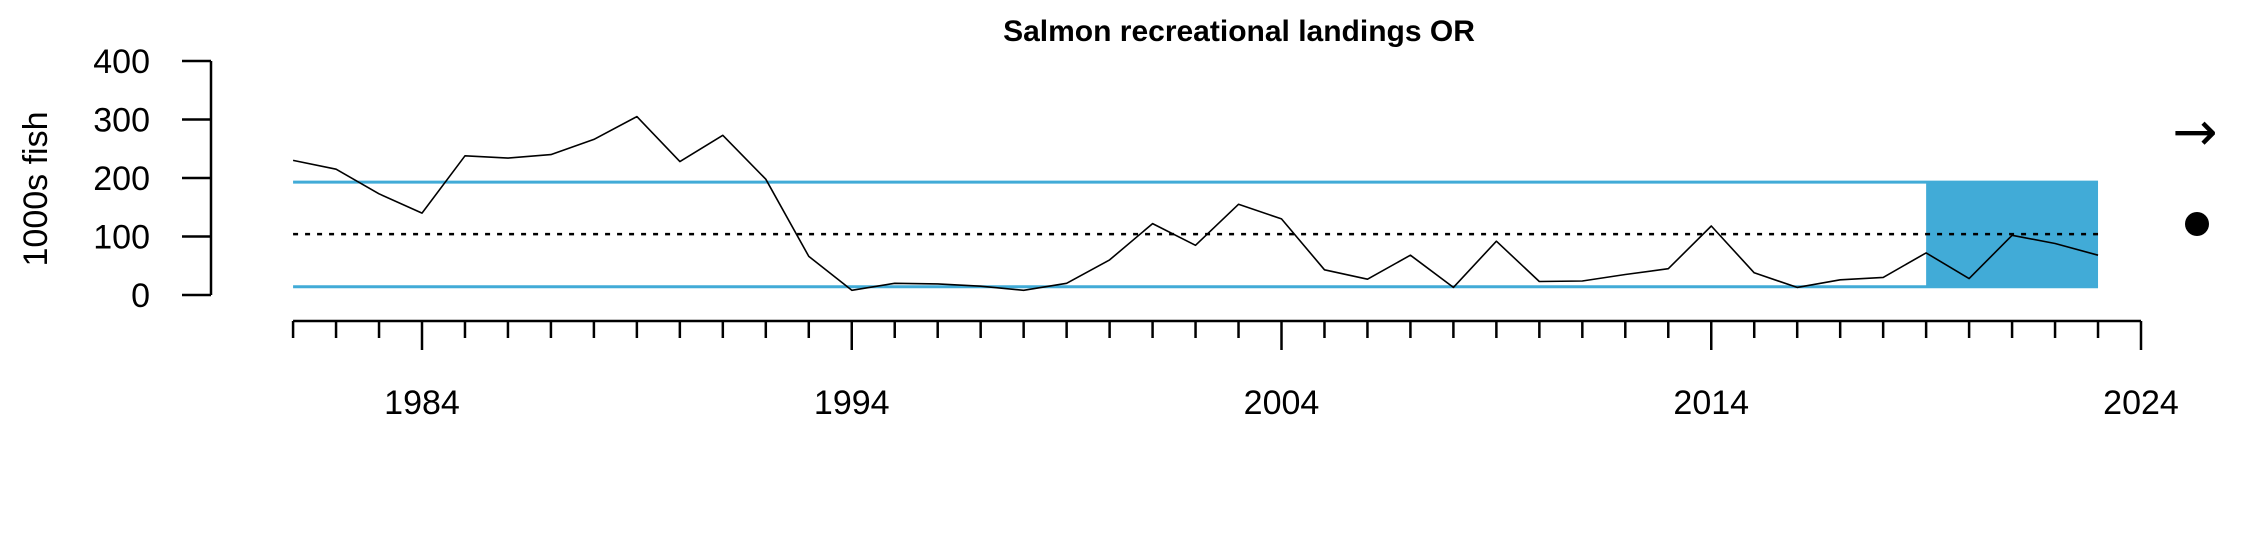 Image resolution: width=2250 pixels, height=540 pixels. What do you see at coordinates (1239, 31) in the screenshot?
I see `chart-title: Salmon recreational landings OR` at bounding box center [1239, 31].